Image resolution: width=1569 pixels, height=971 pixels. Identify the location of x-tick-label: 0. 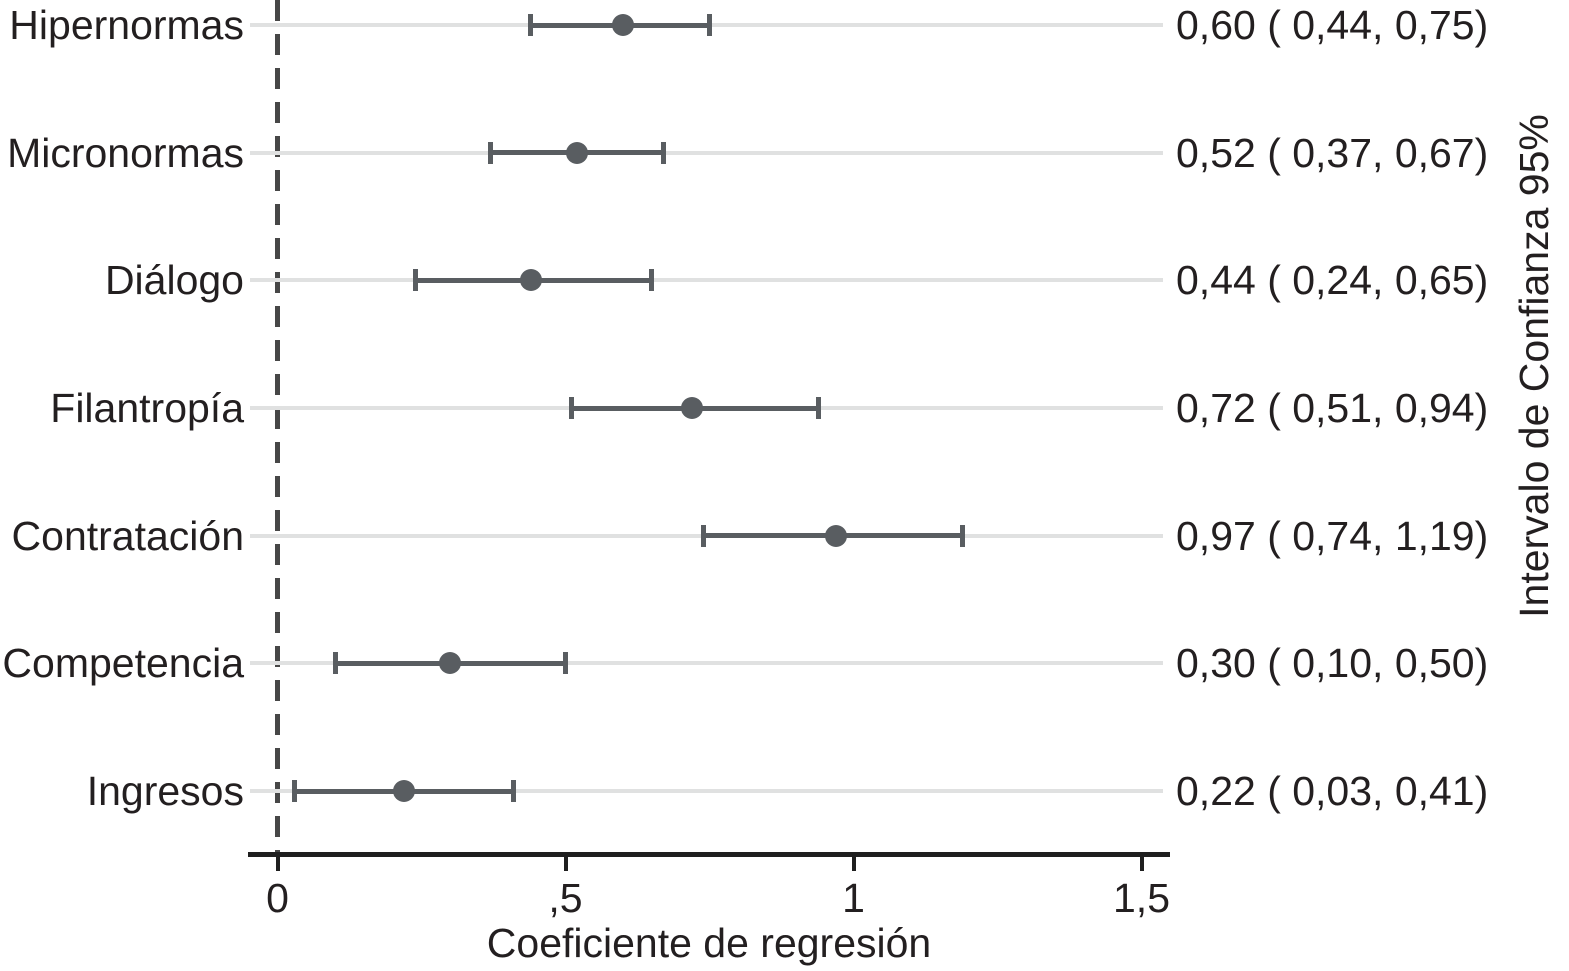
(277, 898).